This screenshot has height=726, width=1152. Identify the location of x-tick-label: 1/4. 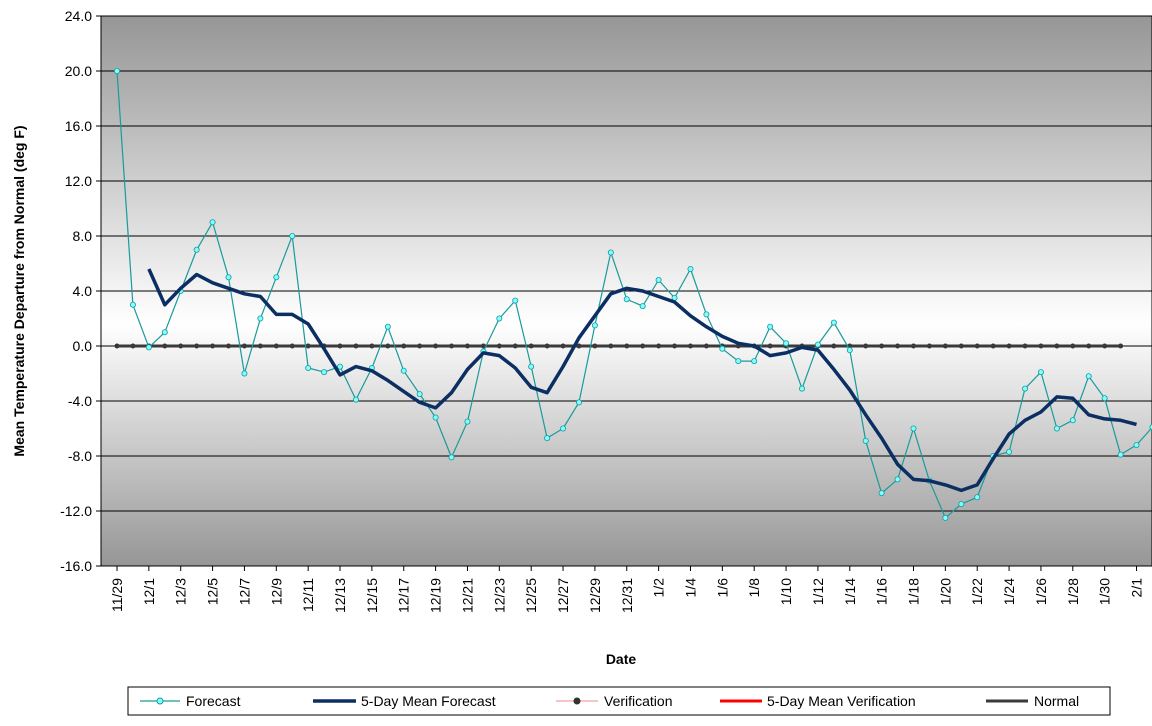
(690, 588).